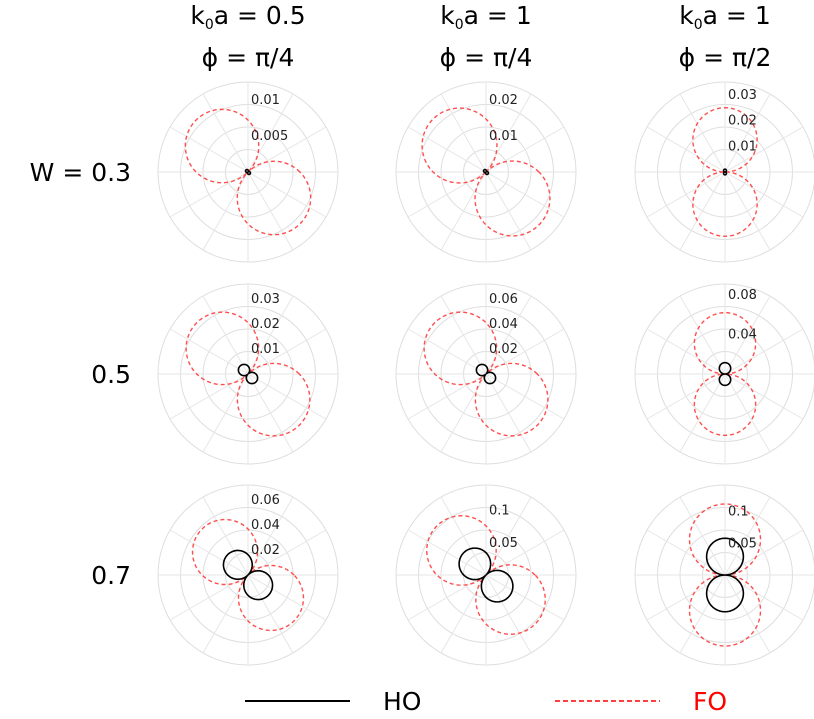 This screenshot has width=814, height=719. I want to click on row-label: W = 0.3, so click(80, 172).